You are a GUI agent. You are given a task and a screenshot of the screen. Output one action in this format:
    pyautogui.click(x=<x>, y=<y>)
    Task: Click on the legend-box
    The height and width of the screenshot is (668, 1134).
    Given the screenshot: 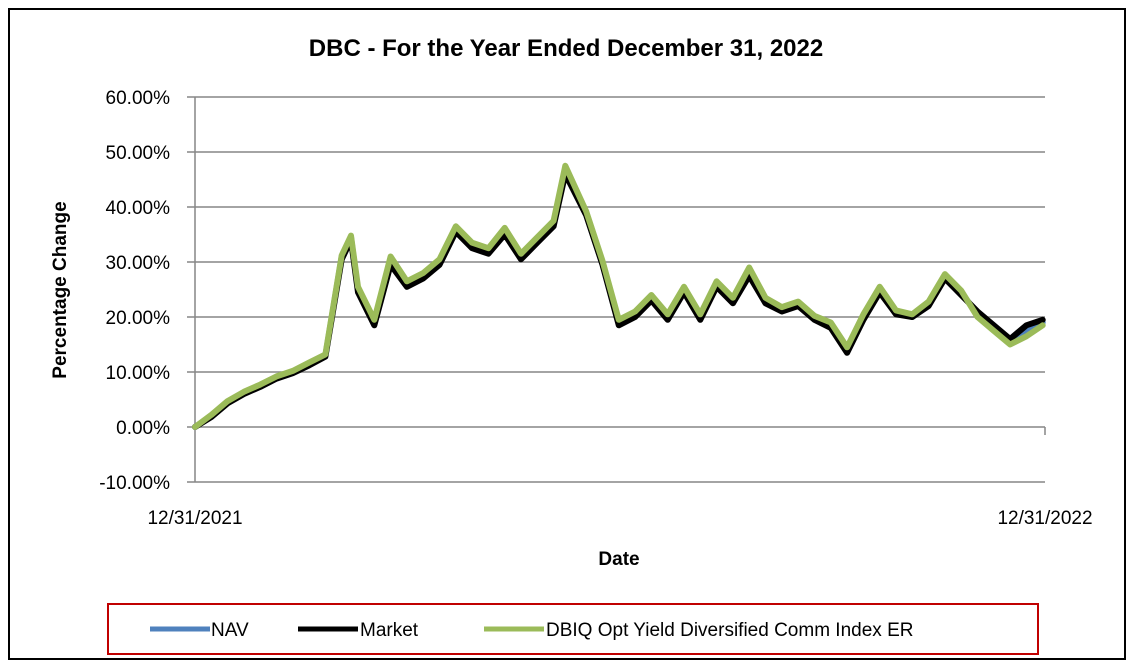 What is the action you would take?
    pyautogui.click(x=573, y=629)
    